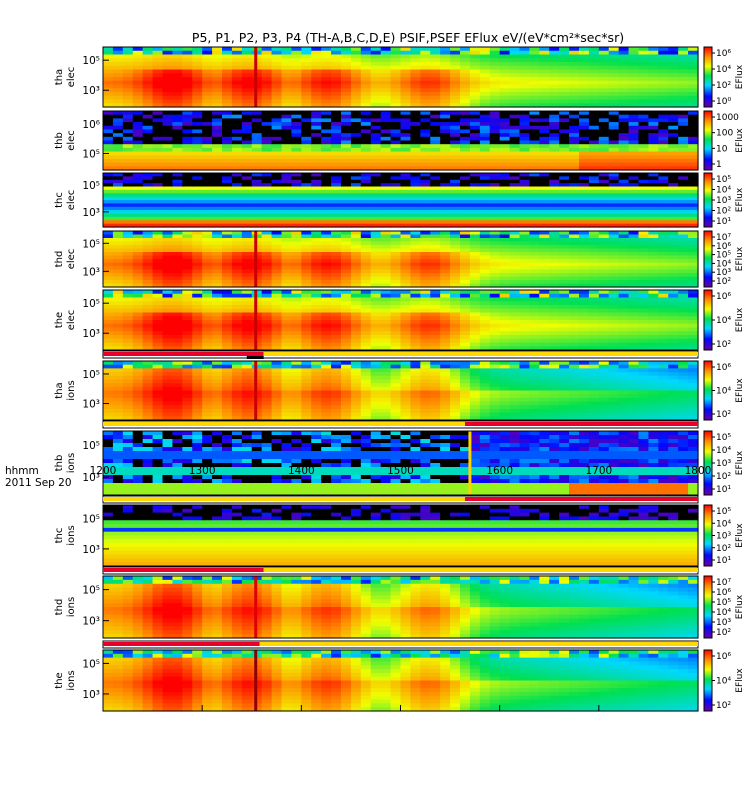 Image resolution: width=750 pixels, height=800 pixels. What do you see at coordinates (71, 320) in the screenshot?
I see `species-label: elec` at bounding box center [71, 320].